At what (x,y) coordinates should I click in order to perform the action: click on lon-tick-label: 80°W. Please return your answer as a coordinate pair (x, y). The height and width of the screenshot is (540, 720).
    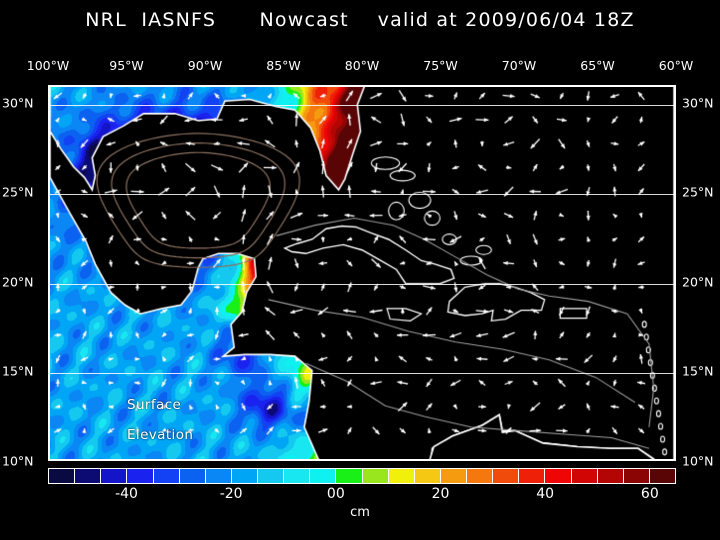
    Looking at the image, I should click on (362, 65).